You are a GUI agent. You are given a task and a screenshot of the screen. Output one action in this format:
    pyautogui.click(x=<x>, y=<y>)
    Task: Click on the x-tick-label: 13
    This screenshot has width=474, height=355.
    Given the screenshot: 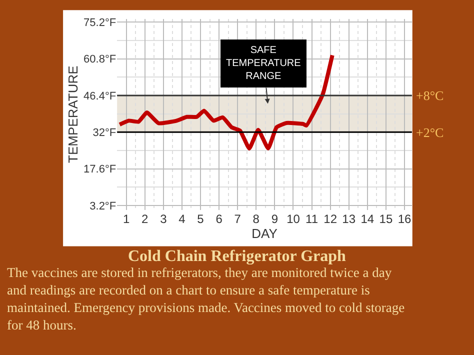 What is the action you would take?
    pyautogui.click(x=349, y=219)
    